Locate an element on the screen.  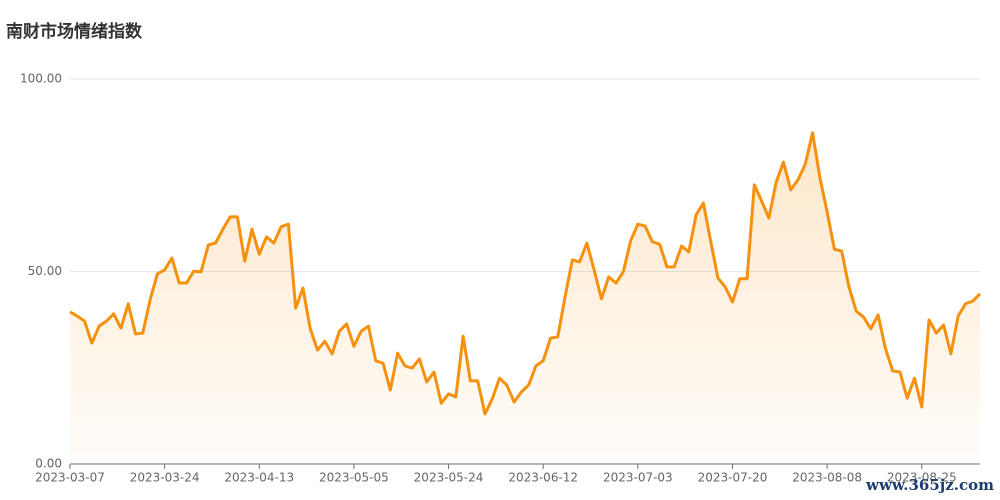
x-tick-label: 2023-05-24 is located at coordinates (449, 478).